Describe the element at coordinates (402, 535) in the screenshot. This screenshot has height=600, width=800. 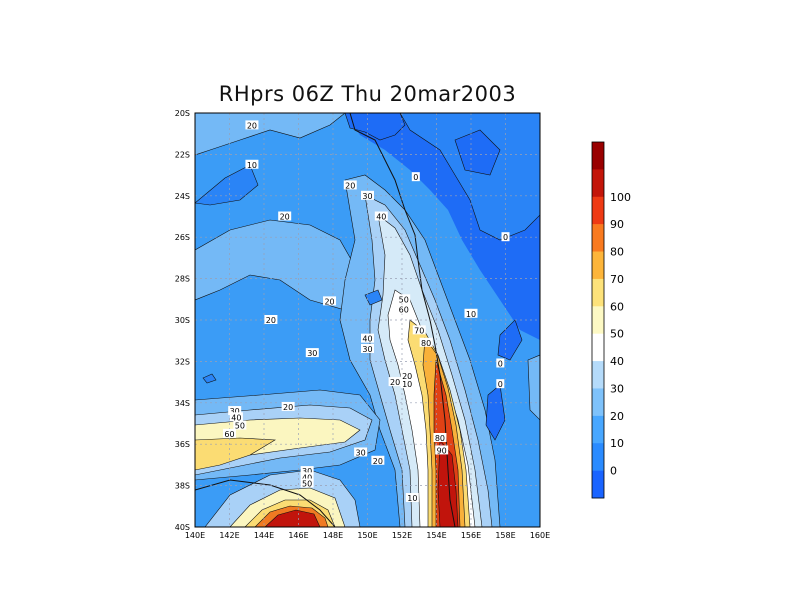
I see `lon-tick-label: 152E` at that location.